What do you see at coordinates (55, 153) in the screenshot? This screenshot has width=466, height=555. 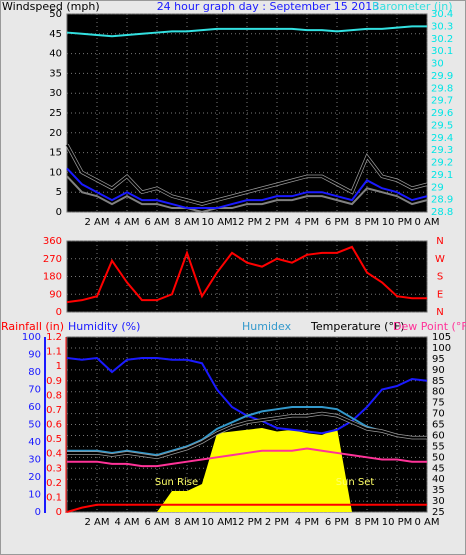 I see `y-tick-label: 15` at bounding box center [55, 153].